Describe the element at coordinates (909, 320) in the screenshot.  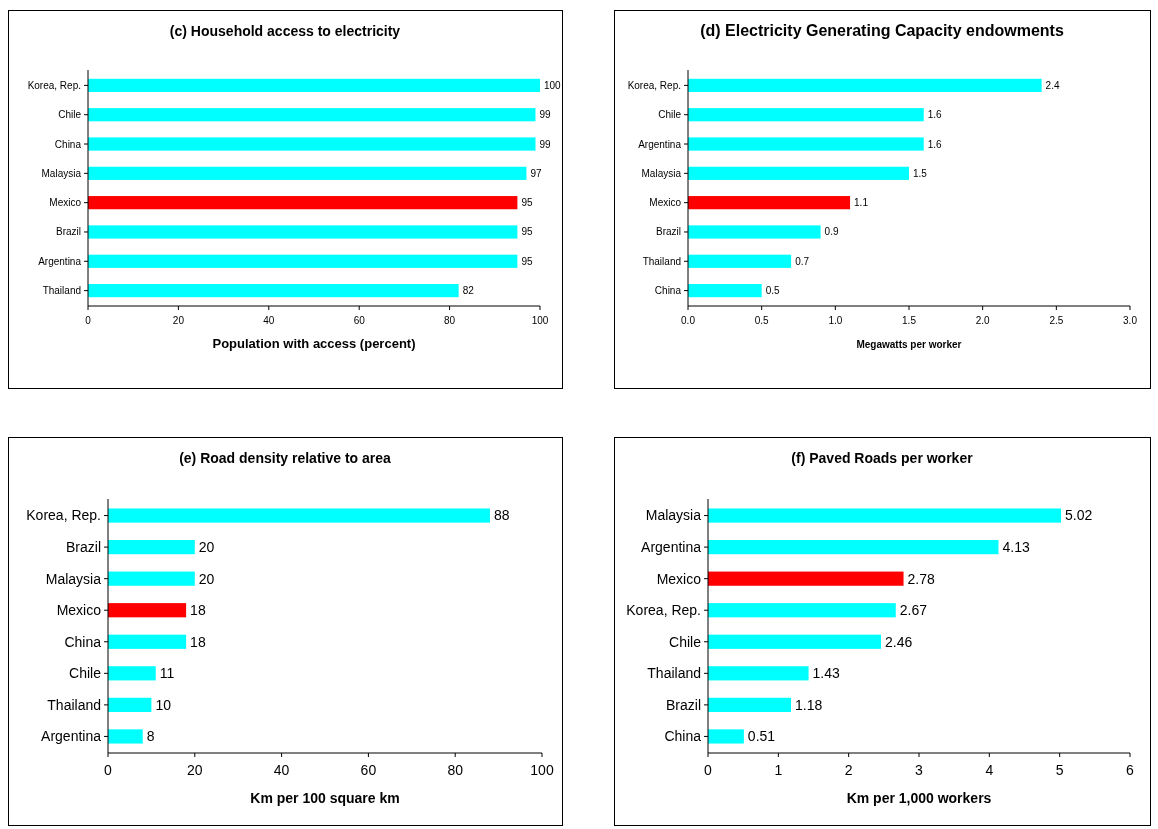
I see `x-tick-label: 1.5` at that location.